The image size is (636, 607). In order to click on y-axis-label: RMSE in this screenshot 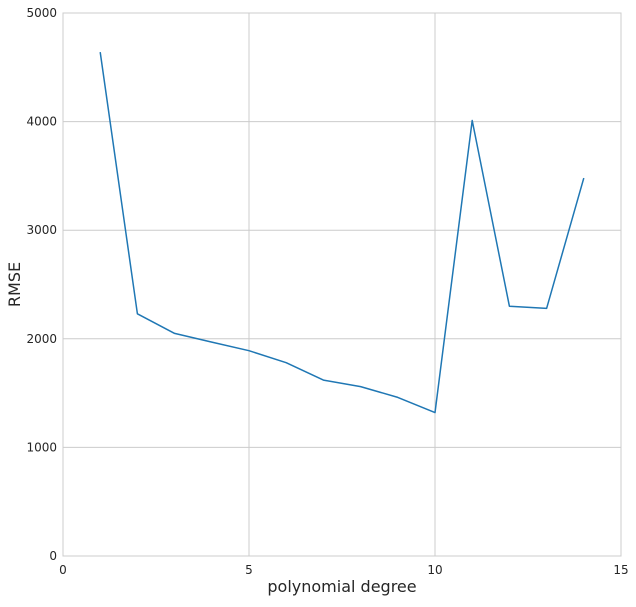, I will do `click(14, 284)`.